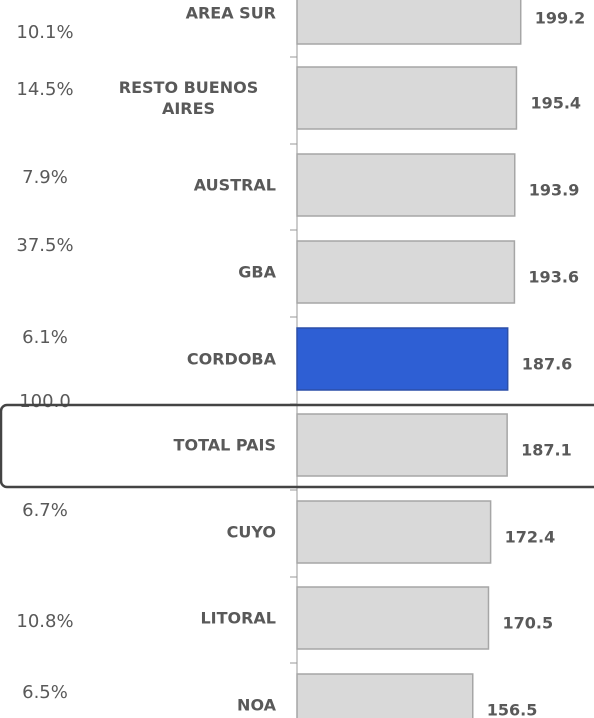  I want to click on value-label: 199.2, so click(560, 18).